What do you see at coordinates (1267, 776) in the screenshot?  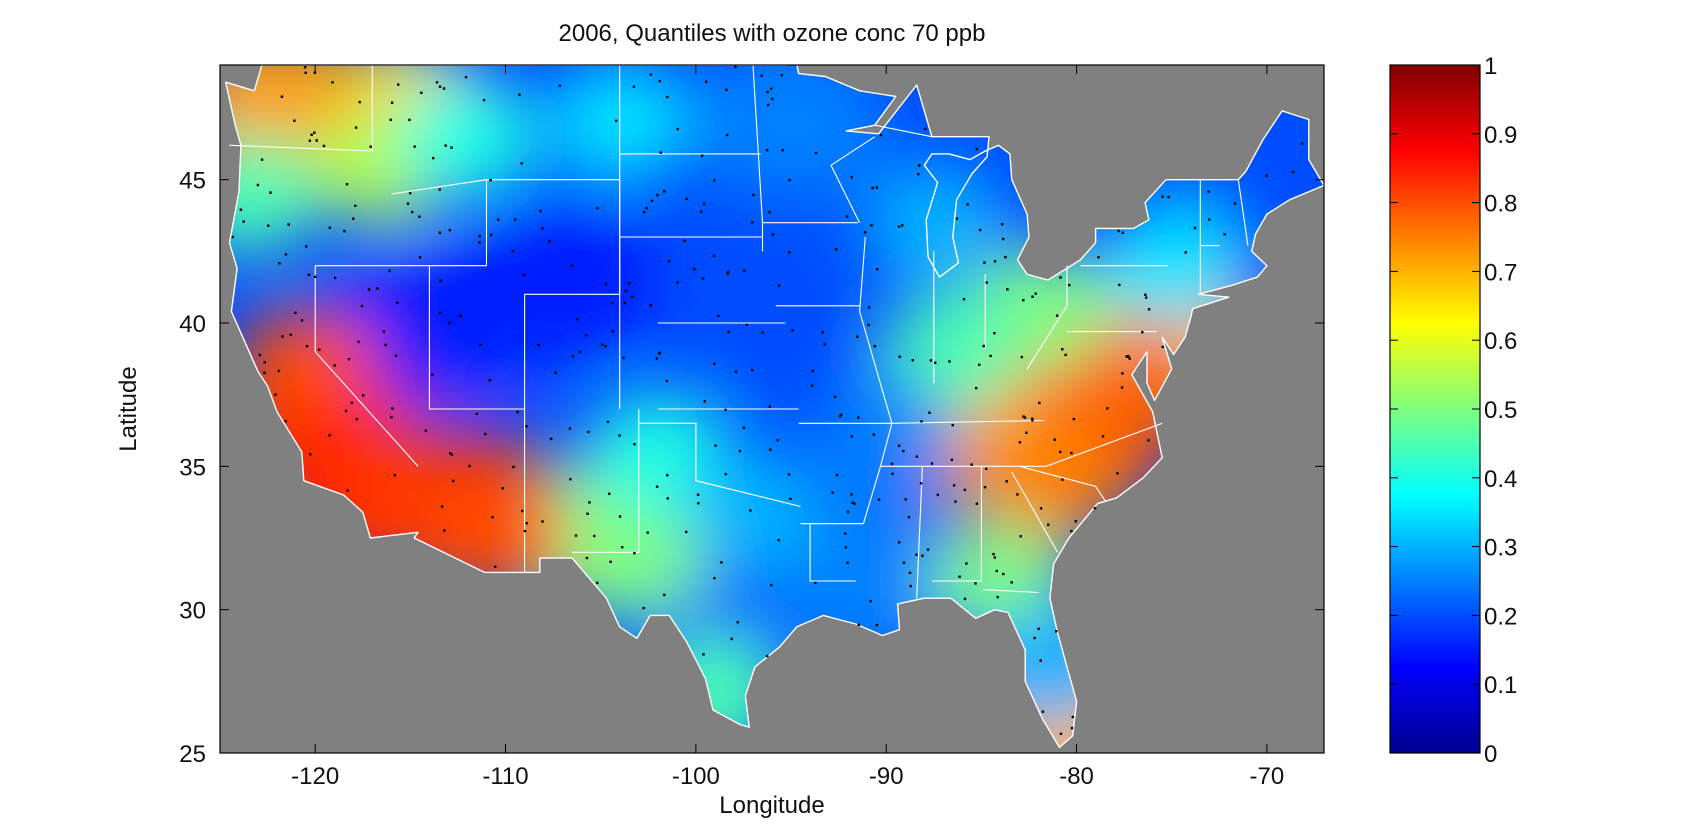 I see `x-tick-label: -70` at bounding box center [1267, 776].